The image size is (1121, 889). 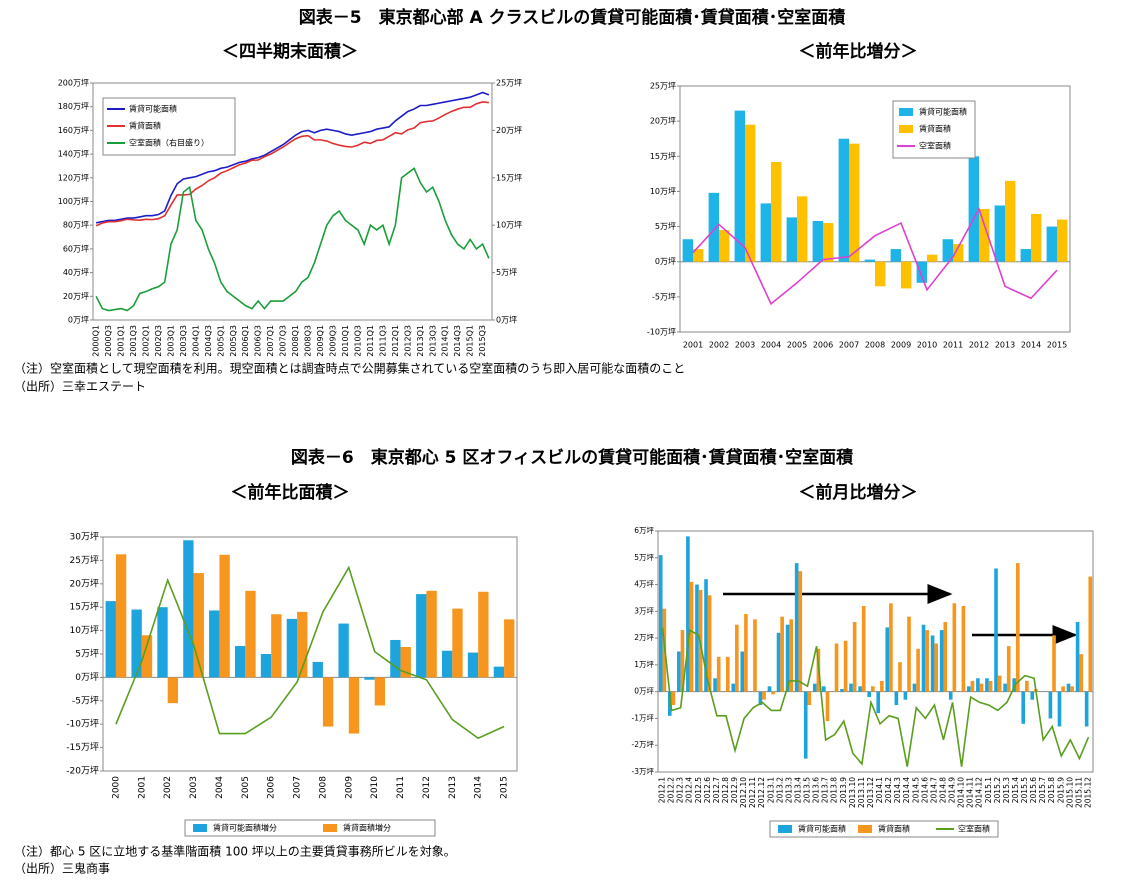 I want to click on y-tick-label: -3万坪, so click(x=643, y=771).